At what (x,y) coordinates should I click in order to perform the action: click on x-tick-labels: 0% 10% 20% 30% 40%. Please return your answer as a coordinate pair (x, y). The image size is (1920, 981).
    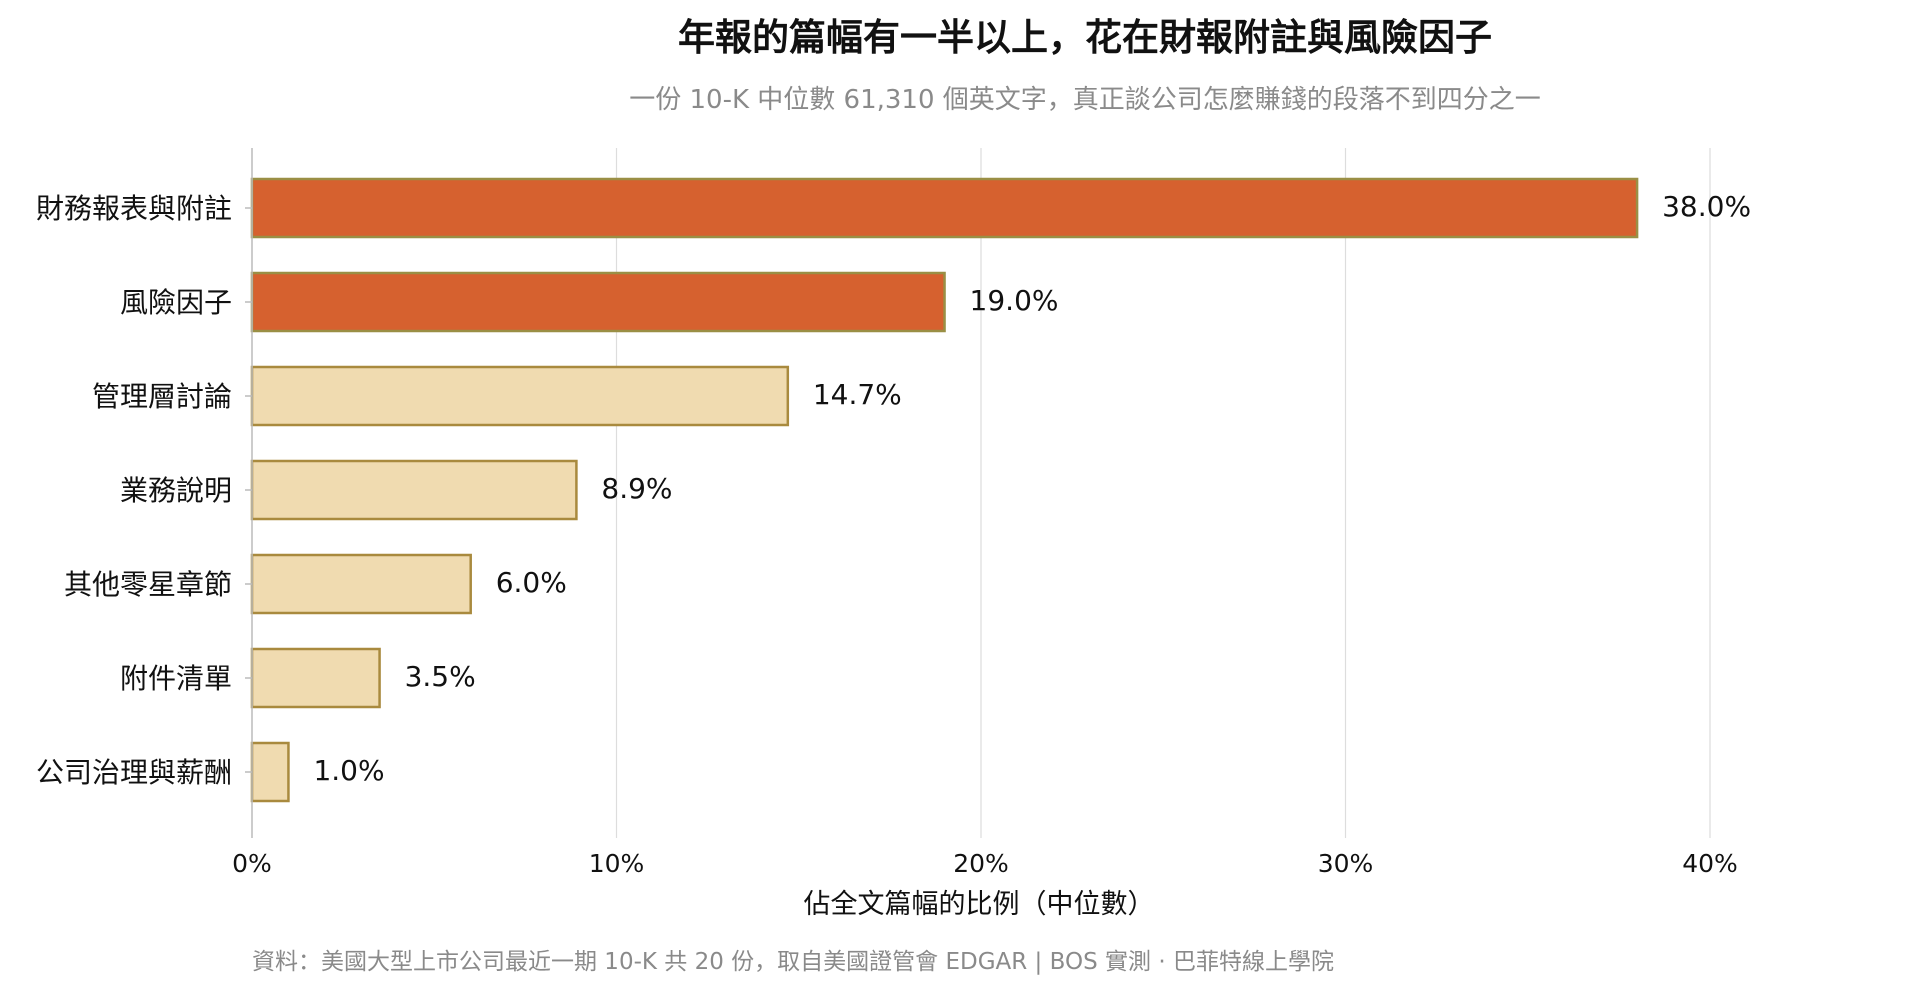
    Looking at the image, I should click on (985, 863).